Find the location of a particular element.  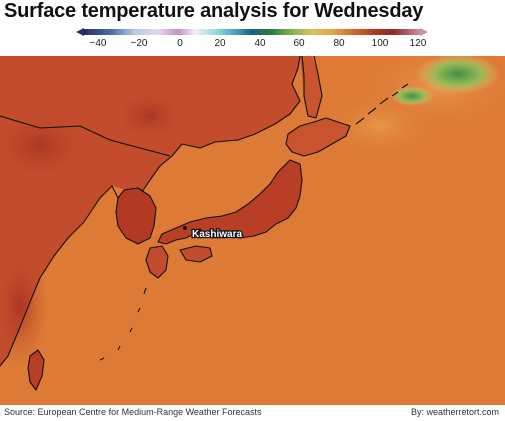

sakhalin-coastline is located at coordinates (312, 87).